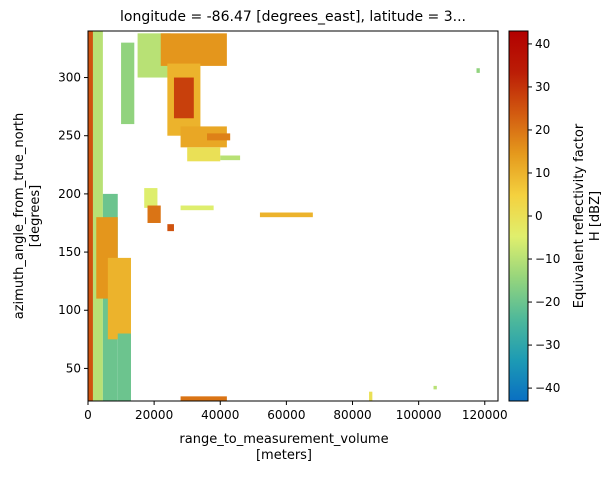 Image resolution: width=616 pixels, height=478 pixels. What do you see at coordinates (19, 216) in the screenshot?
I see `y-axis-label: azimuth_angle_from_true_north` at bounding box center [19, 216].